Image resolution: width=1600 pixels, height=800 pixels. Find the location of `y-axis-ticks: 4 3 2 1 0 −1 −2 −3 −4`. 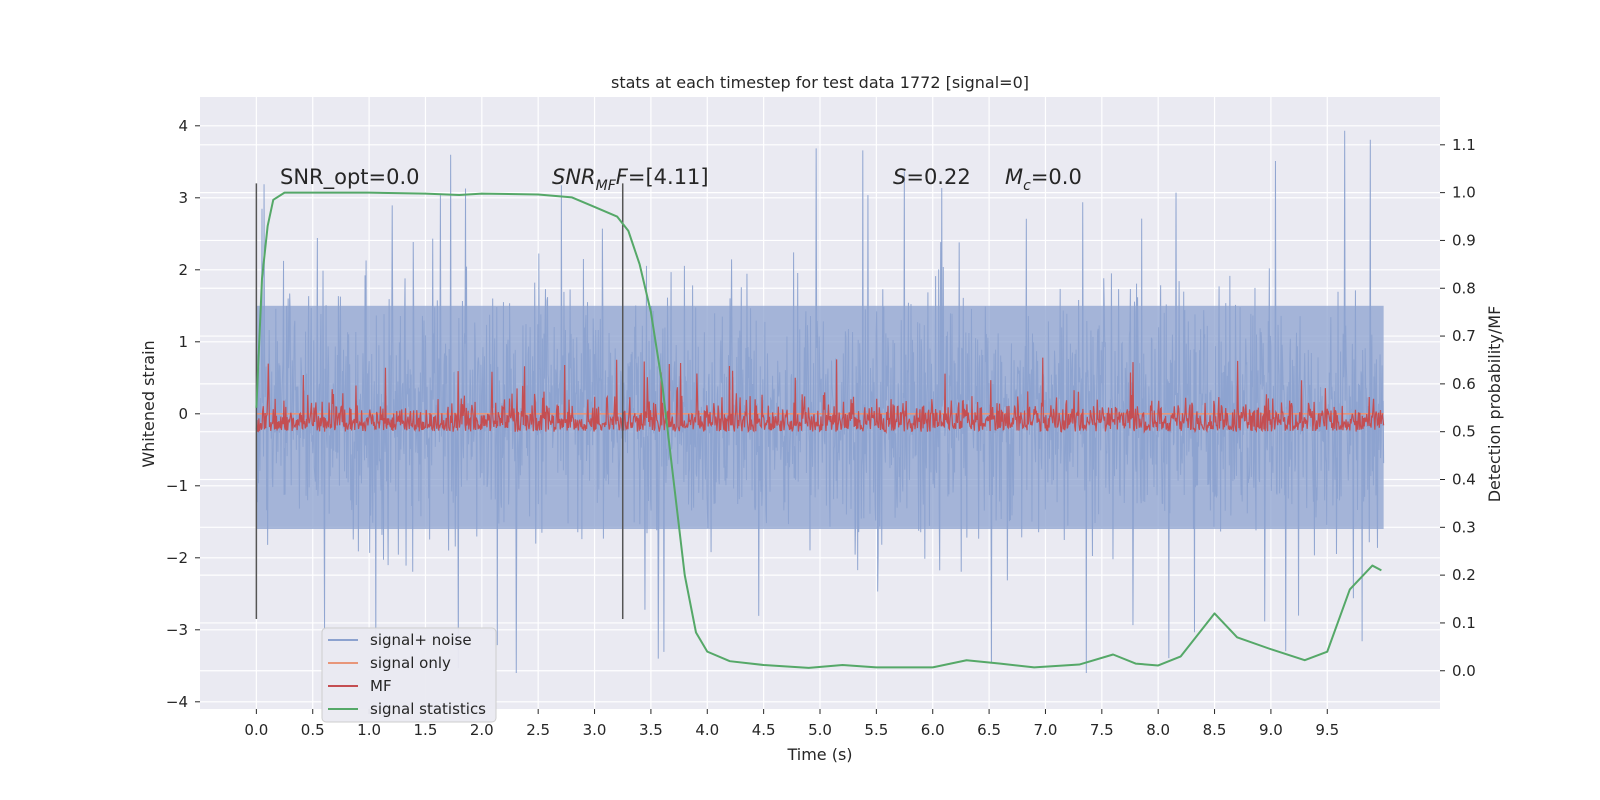

y-axis-ticks: 4 3 2 1 0 −1 −2 −3 −4 is located at coordinates (183, 414).